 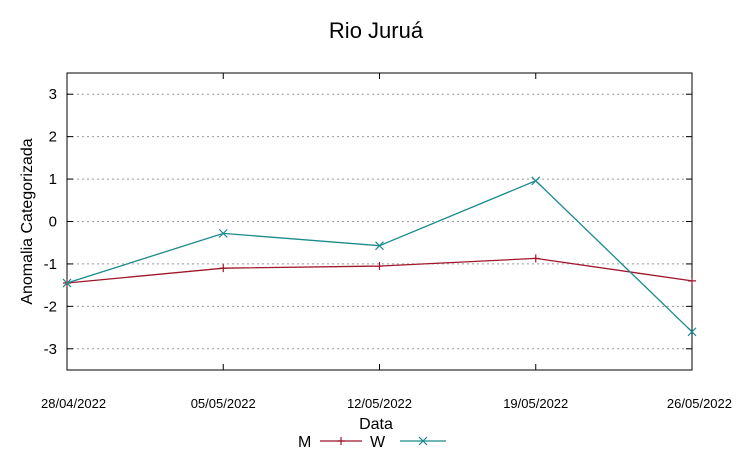 I want to click on x-tick-label: 28/04/2022, so click(x=73, y=403).